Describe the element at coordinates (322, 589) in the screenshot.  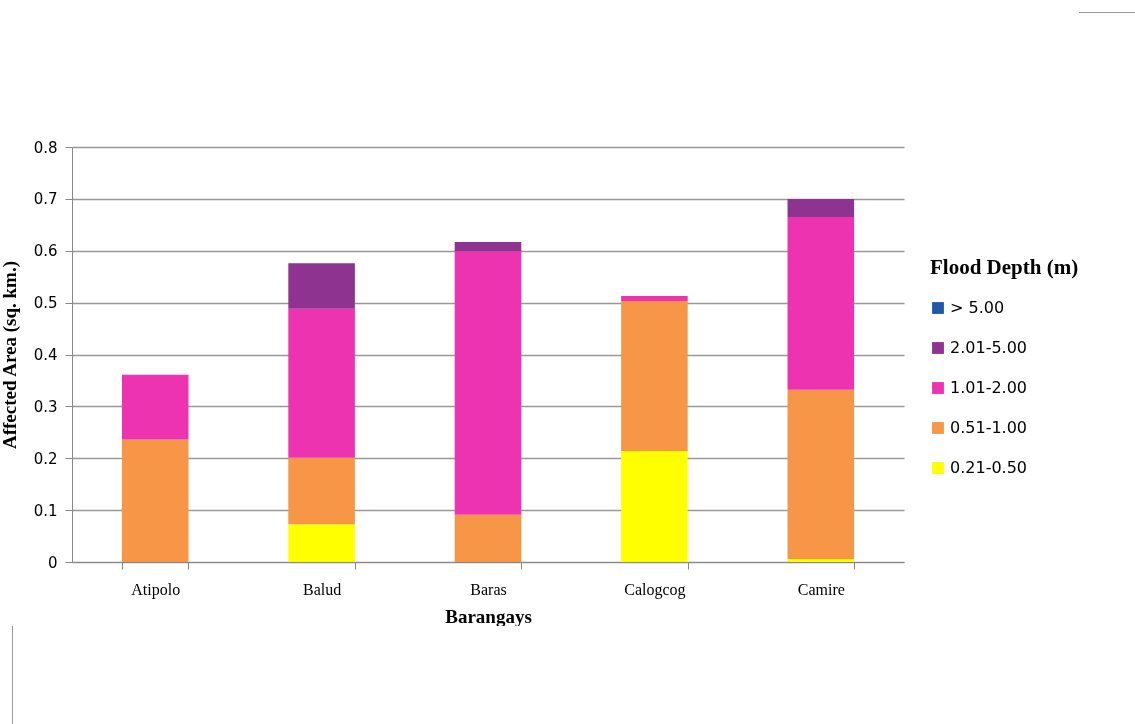
I see `x-tick-label: Balud` at that location.